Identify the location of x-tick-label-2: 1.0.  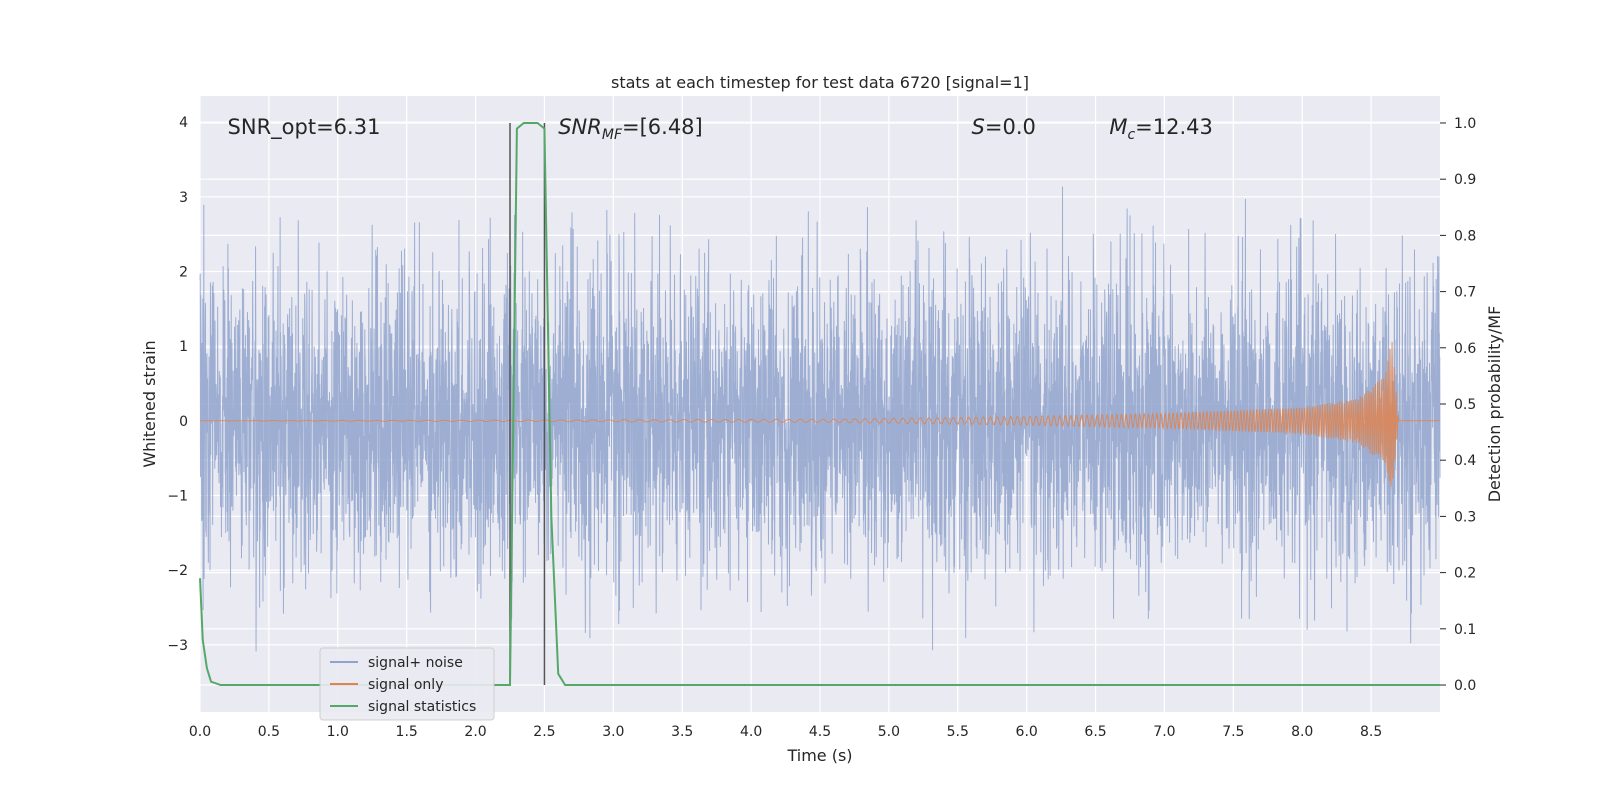
(338, 732).